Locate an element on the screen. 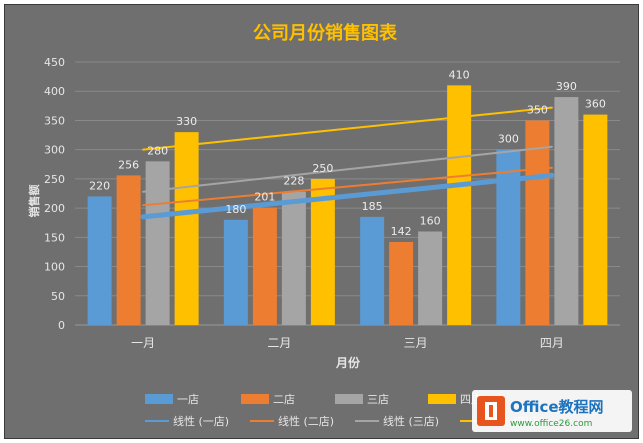 The image size is (643, 443). y-tick-label: 400 is located at coordinates (54, 91).